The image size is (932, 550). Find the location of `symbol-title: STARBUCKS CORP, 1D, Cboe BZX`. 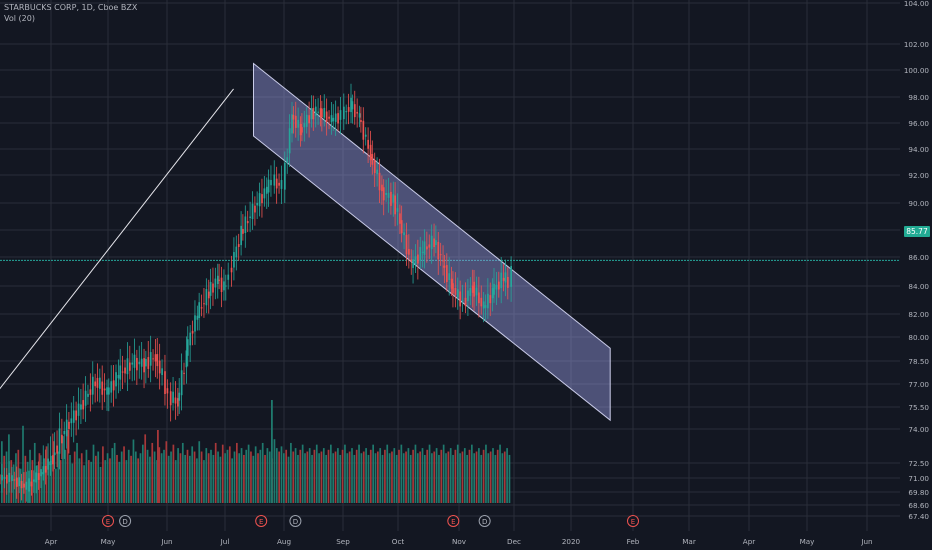

symbol-title: STARBUCKS CORP, 1D, Cboe BZX is located at coordinates (71, 7).